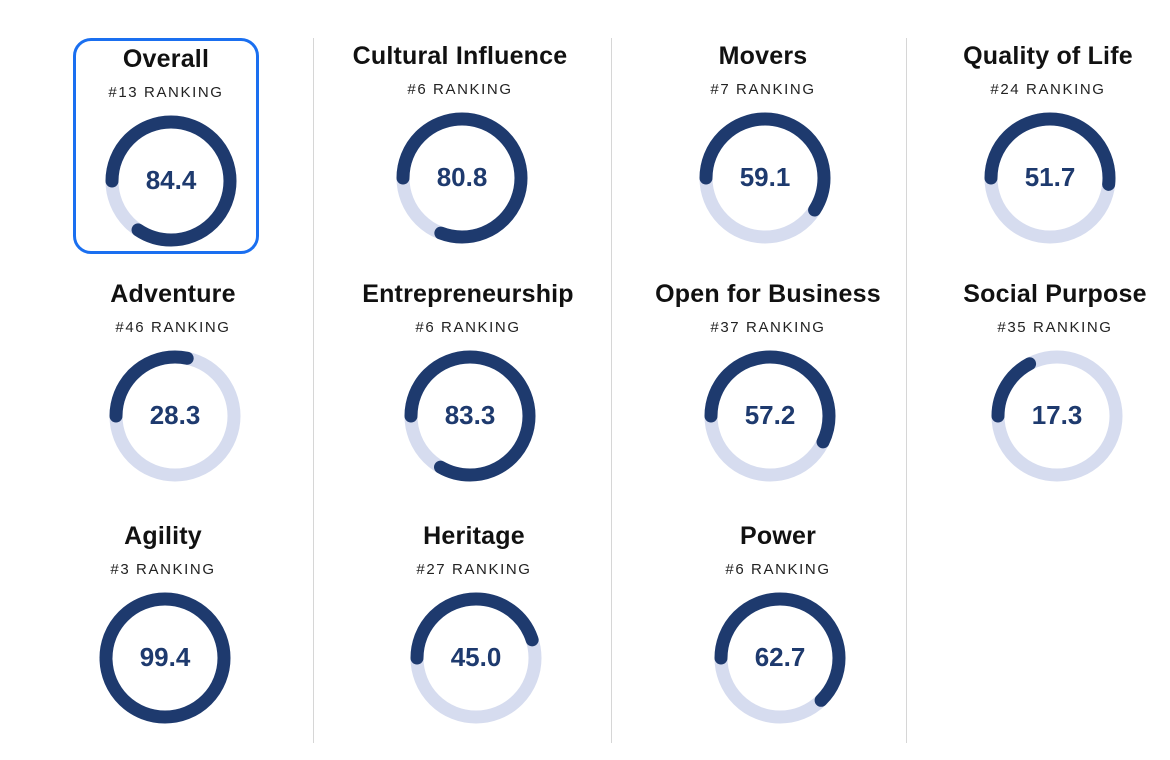 The height and width of the screenshot is (760, 1170). What do you see at coordinates (1055, 327) in the screenshot?
I see `metric-ranking: #35 RANKING` at bounding box center [1055, 327].